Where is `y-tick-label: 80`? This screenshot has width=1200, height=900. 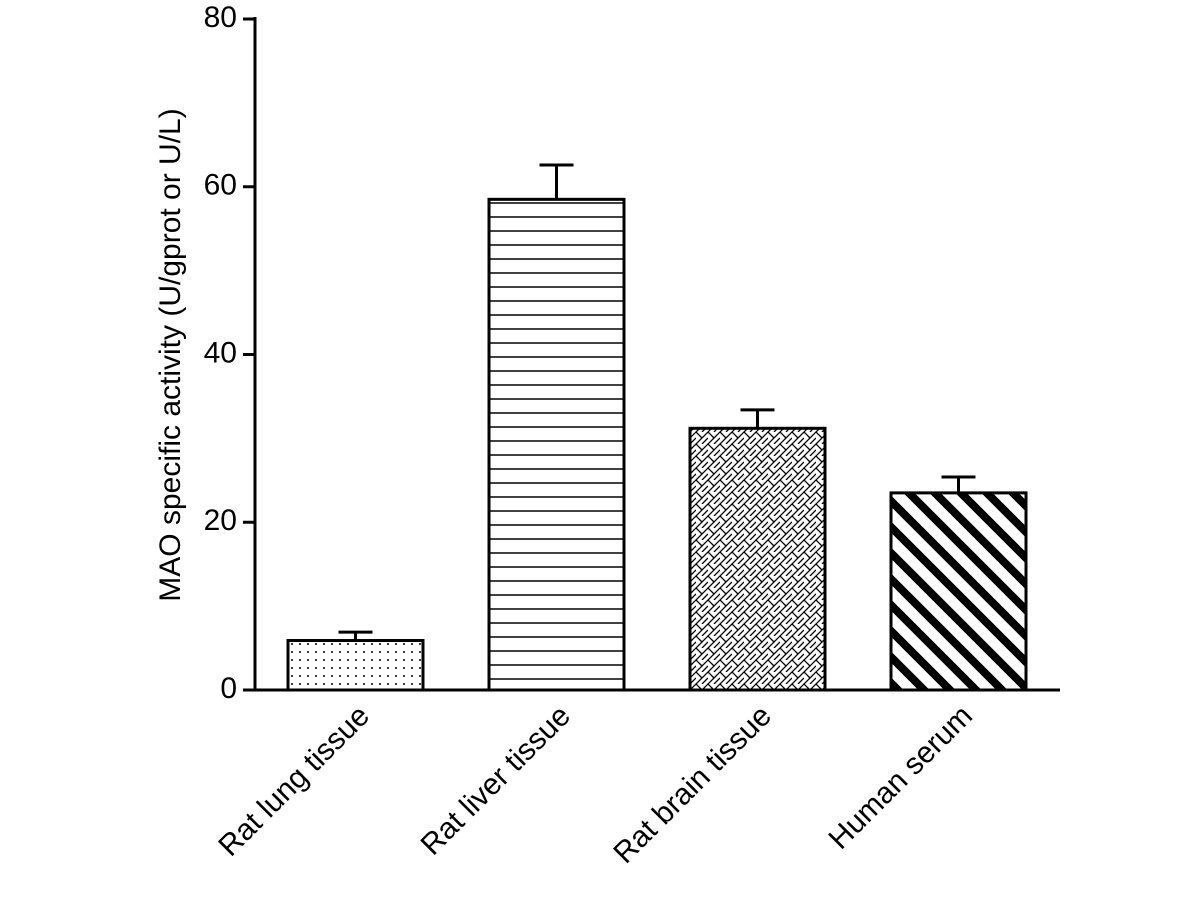
y-tick-label: 80 is located at coordinates (220, 17).